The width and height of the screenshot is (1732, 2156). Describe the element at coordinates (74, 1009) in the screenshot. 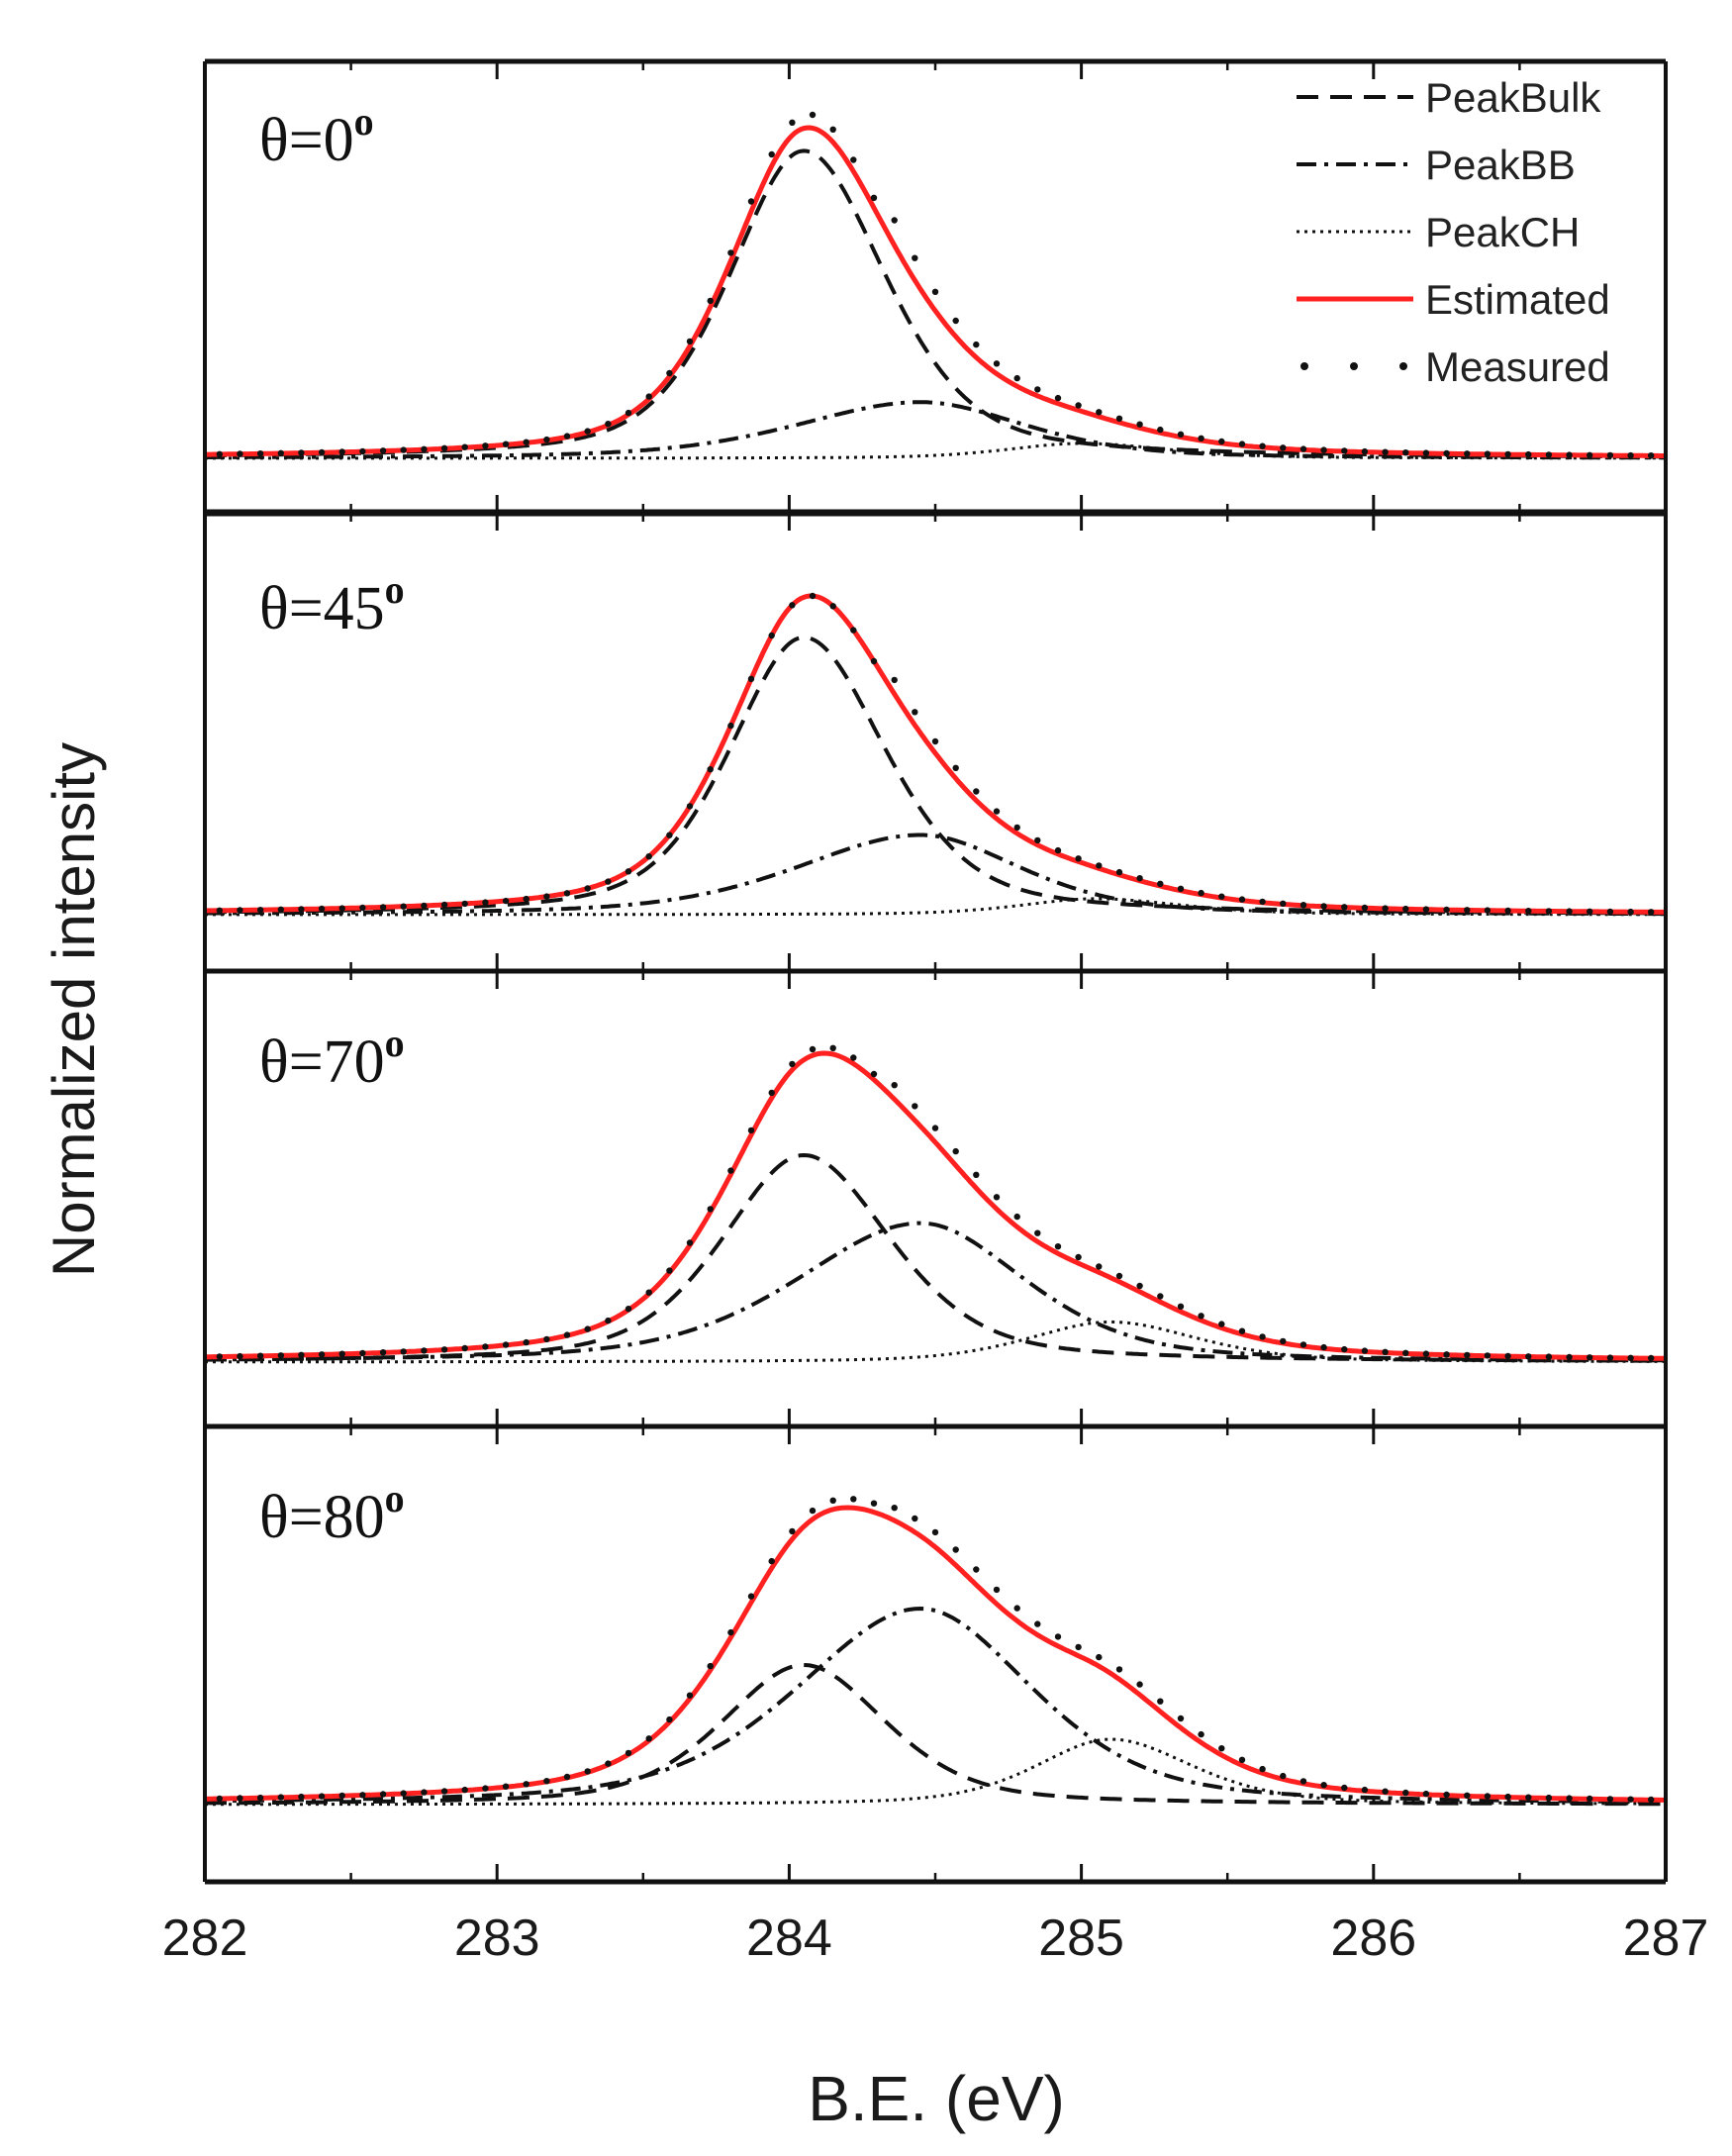

I see `y-axis-title: Normalized intensity` at that location.